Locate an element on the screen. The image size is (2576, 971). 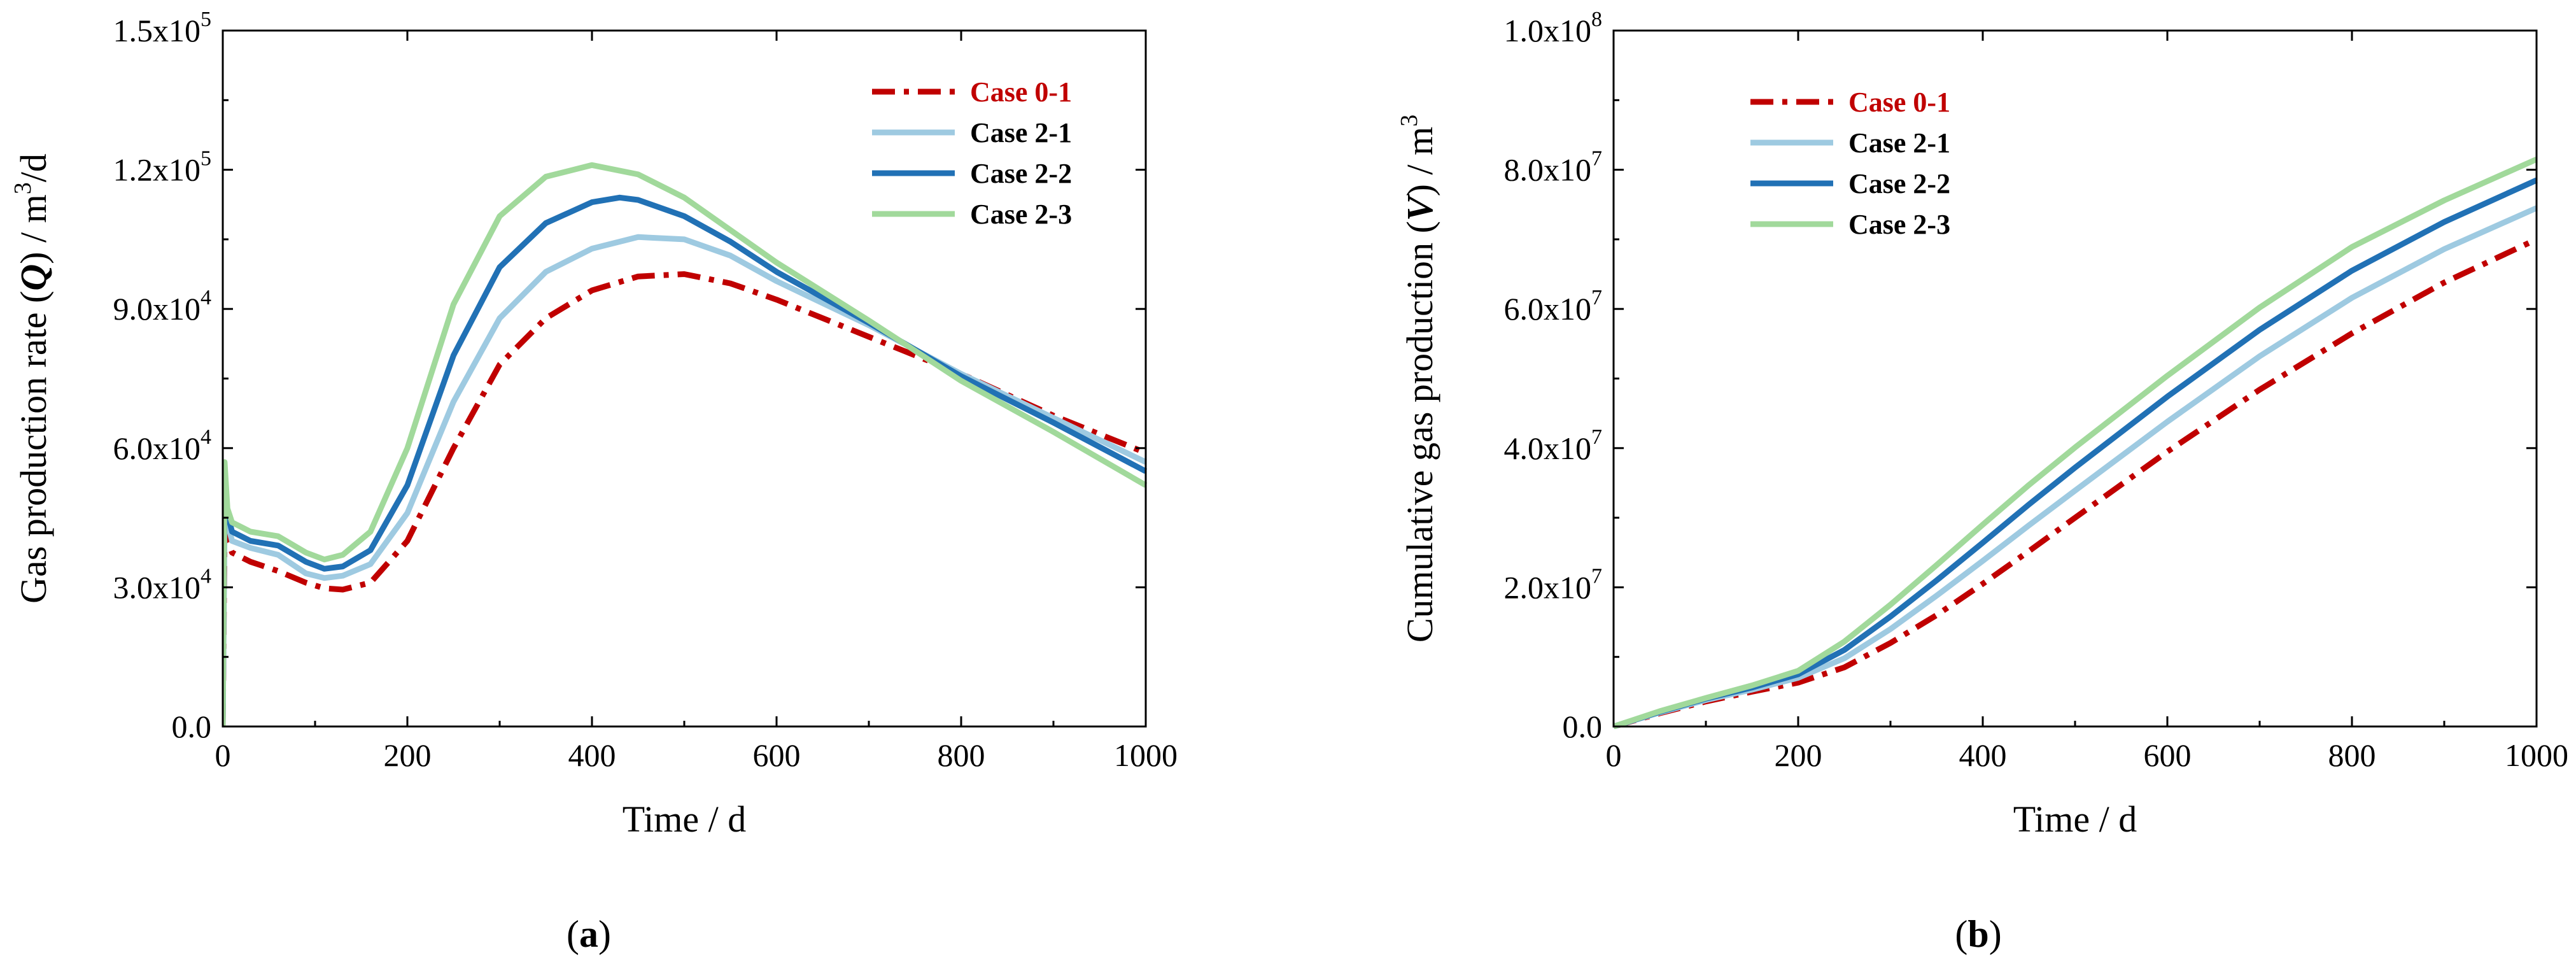
y-tick-label: 1.0x10⁸ is located at coordinates (1554, 28).